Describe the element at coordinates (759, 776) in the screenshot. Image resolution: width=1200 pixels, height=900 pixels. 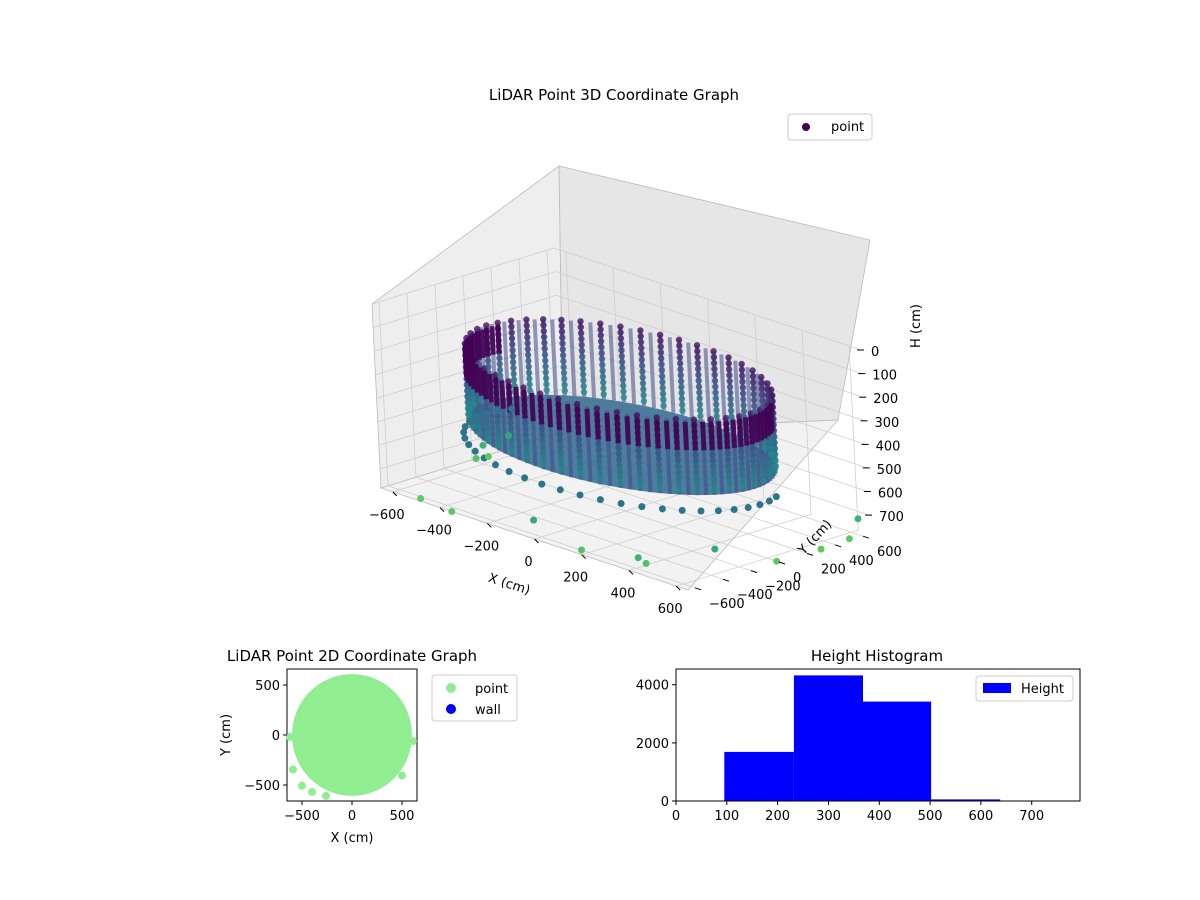
I see `histogram-bar` at that location.